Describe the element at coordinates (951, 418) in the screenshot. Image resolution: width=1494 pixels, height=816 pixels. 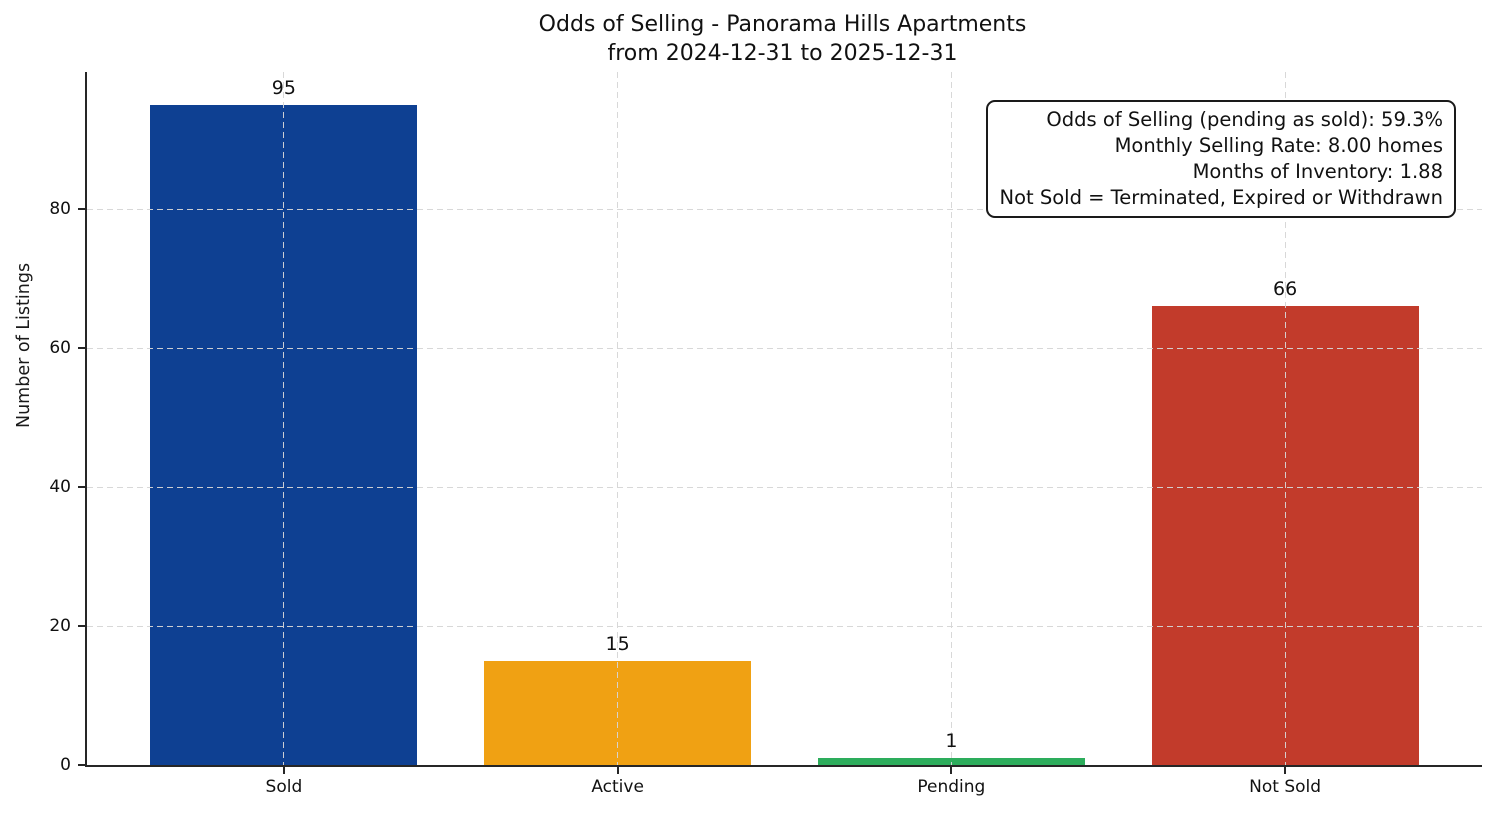
I see `gridline-vertical` at that location.